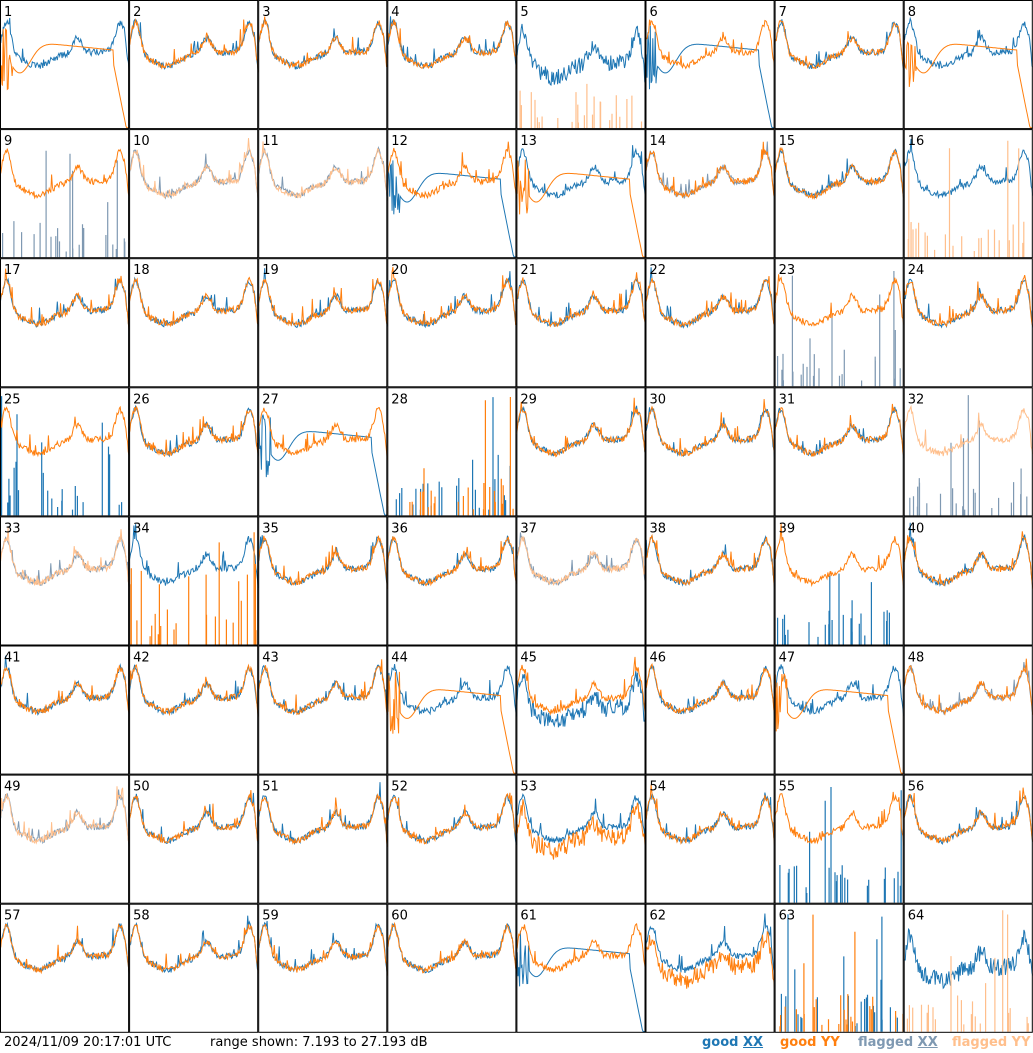  Describe the element at coordinates (65, 968) in the screenshot. I see `panel-57: 57` at that location.